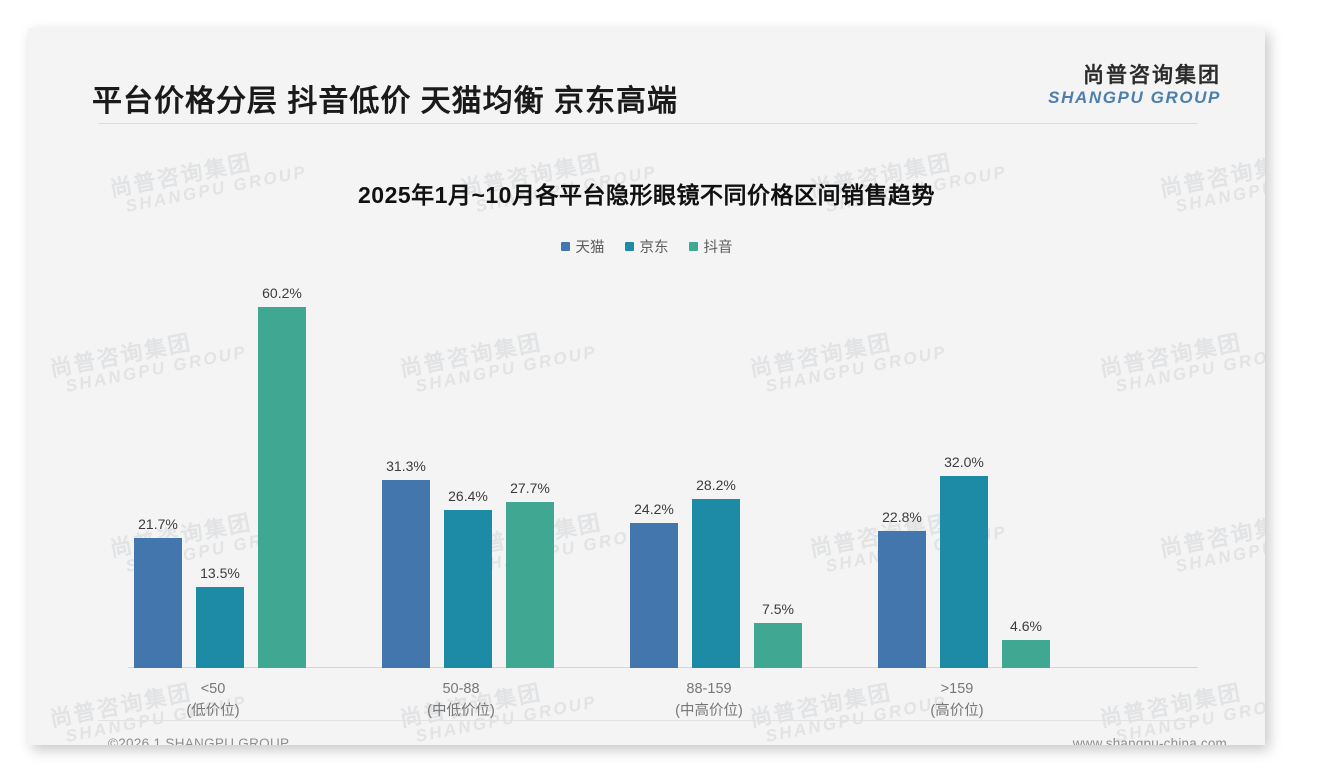  Describe the element at coordinates (709, 701) in the screenshot. I see `x-axis-category-label: 88-159 (中高价位)` at that location.